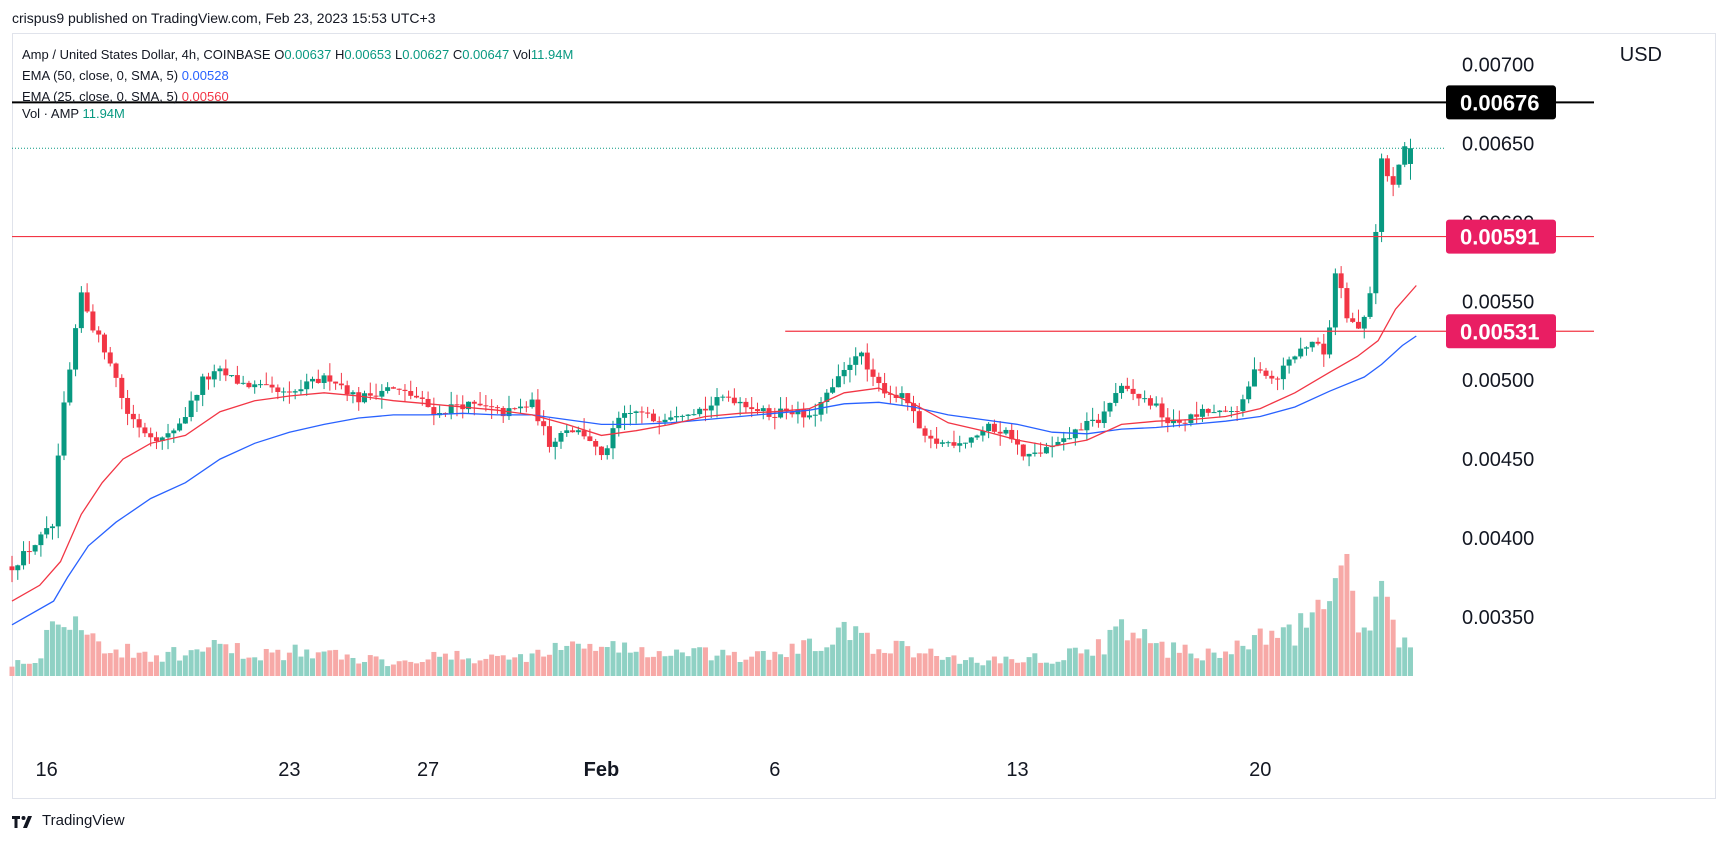 The image size is (1728, 843). I want to click on symbol-name: Amp / United States Dollar, 4h, COINBASE, so click(146, 54).